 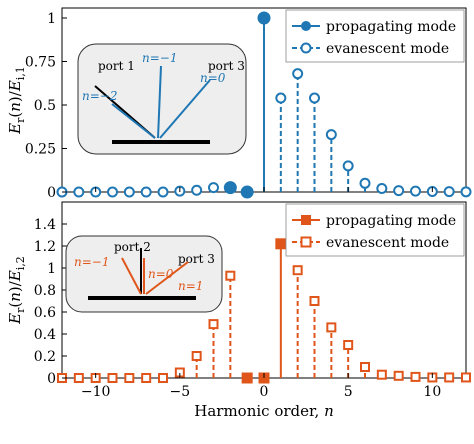 What do you see at coordinates (348, 359) in the screenshot?
I see `stem-n5` at bounding box center [348, 359].